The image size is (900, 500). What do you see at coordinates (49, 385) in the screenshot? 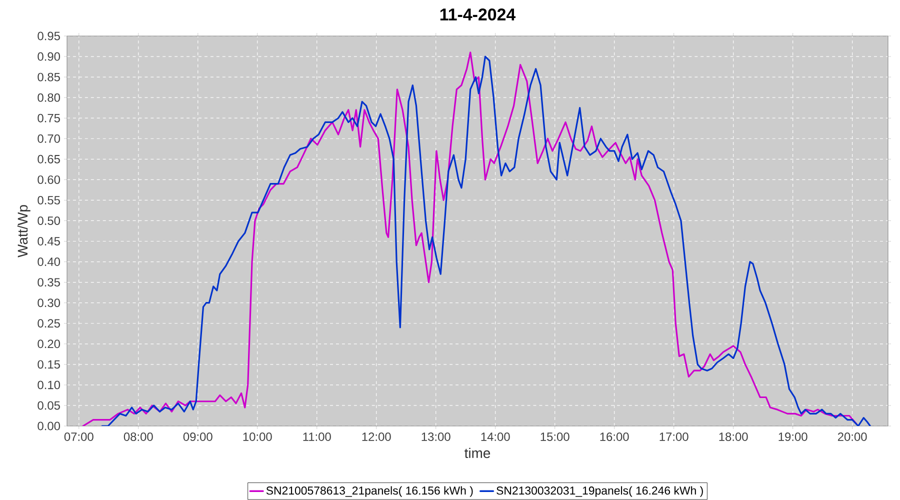
I see `y-tick-label: 0.10` at bounding box center [49, 385].